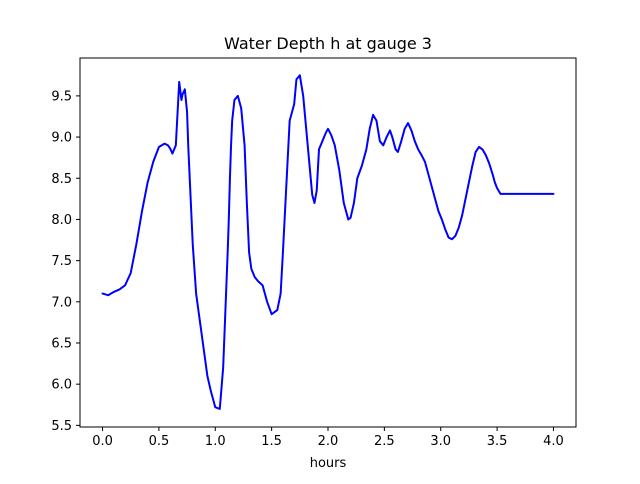  I want to click on x-tick-label: 2.5, so click(384, 441).